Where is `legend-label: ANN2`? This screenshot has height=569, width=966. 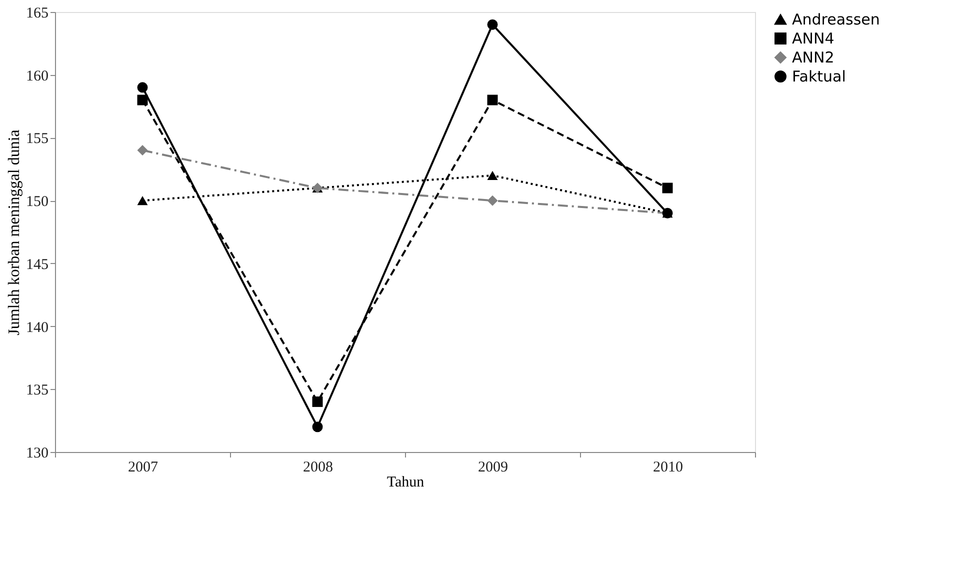 legend-label: ANN2 is located at coordinates (813, 57).